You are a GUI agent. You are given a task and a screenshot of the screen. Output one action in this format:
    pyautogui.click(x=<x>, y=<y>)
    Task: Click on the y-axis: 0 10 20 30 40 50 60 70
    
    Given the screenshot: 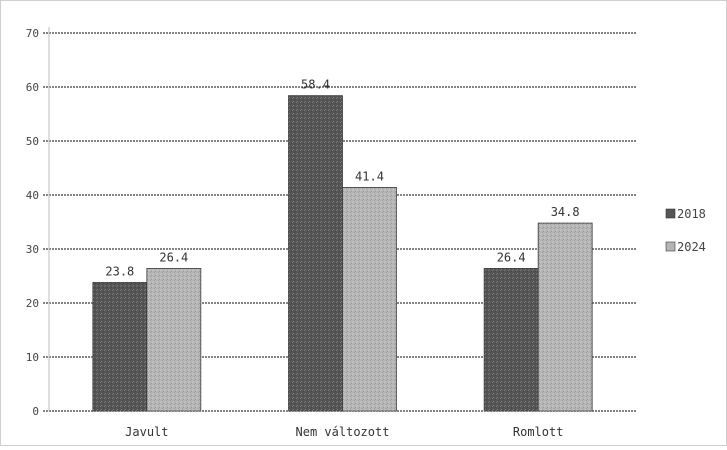 What is the action you would take?
    pyautogui.click(x=38, y=222)
    